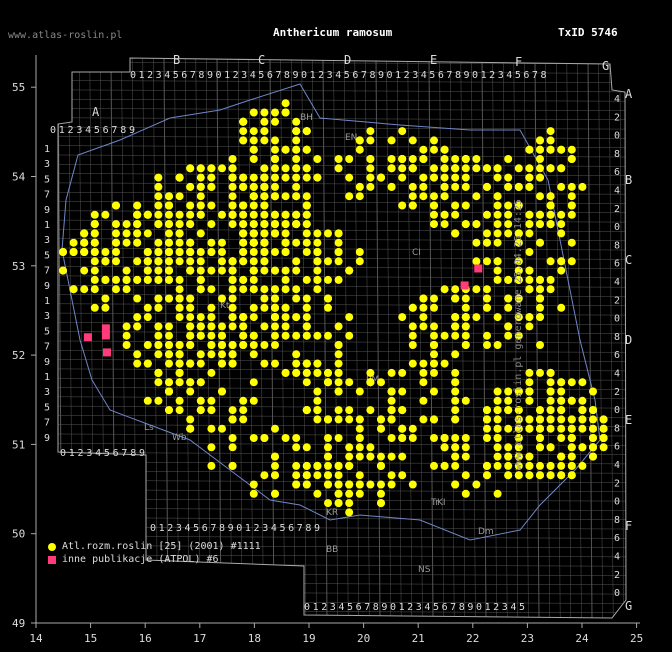  What do you see at coordinates (588, 32) in the screenshot?
I see `taxon-id: TxID 5746` at bounding box center [588, 32].